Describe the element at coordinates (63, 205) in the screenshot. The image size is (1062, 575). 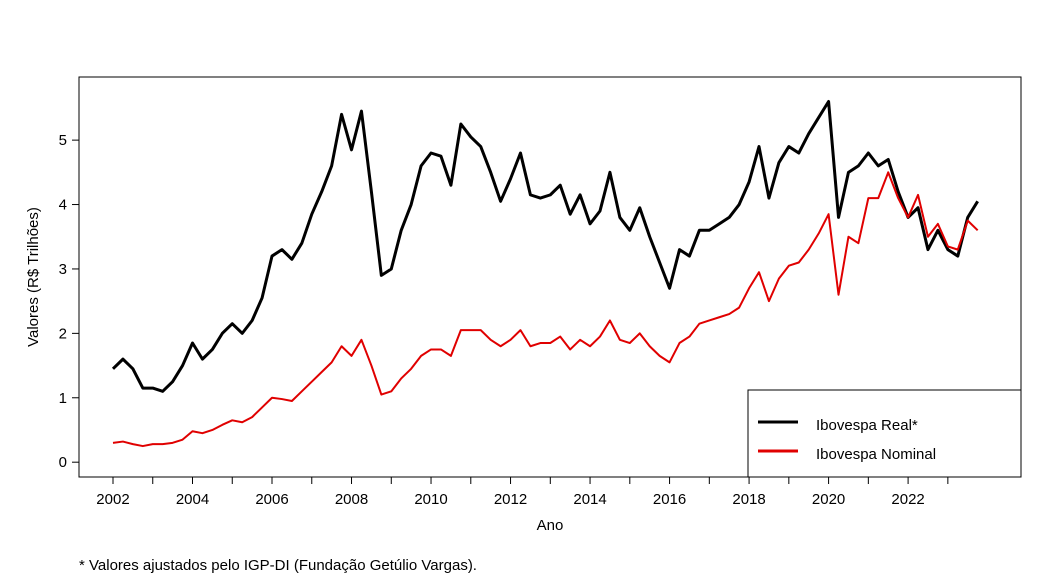
I see `y-tick-label: 4` at that location.